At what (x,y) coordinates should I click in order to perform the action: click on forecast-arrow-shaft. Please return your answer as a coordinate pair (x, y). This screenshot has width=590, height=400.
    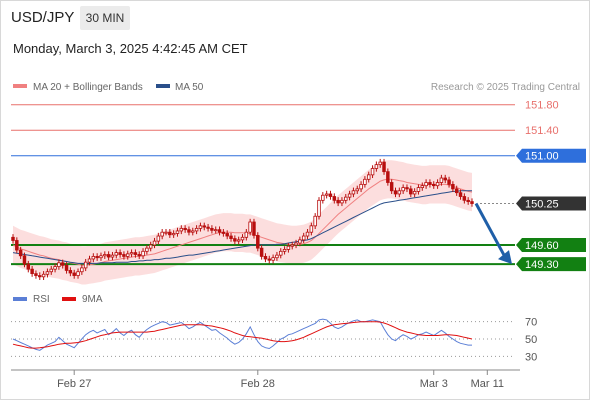
    Looking at the image, I should click on (490, 229).